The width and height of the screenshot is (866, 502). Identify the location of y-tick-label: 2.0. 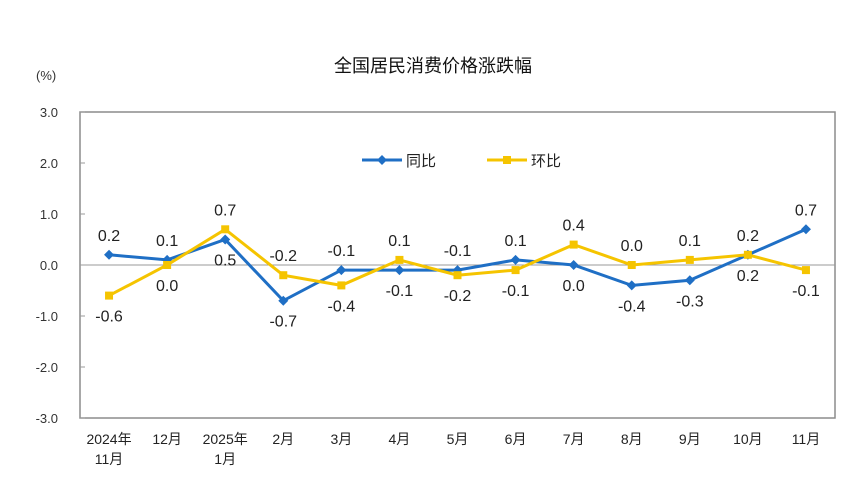
(49, 163).